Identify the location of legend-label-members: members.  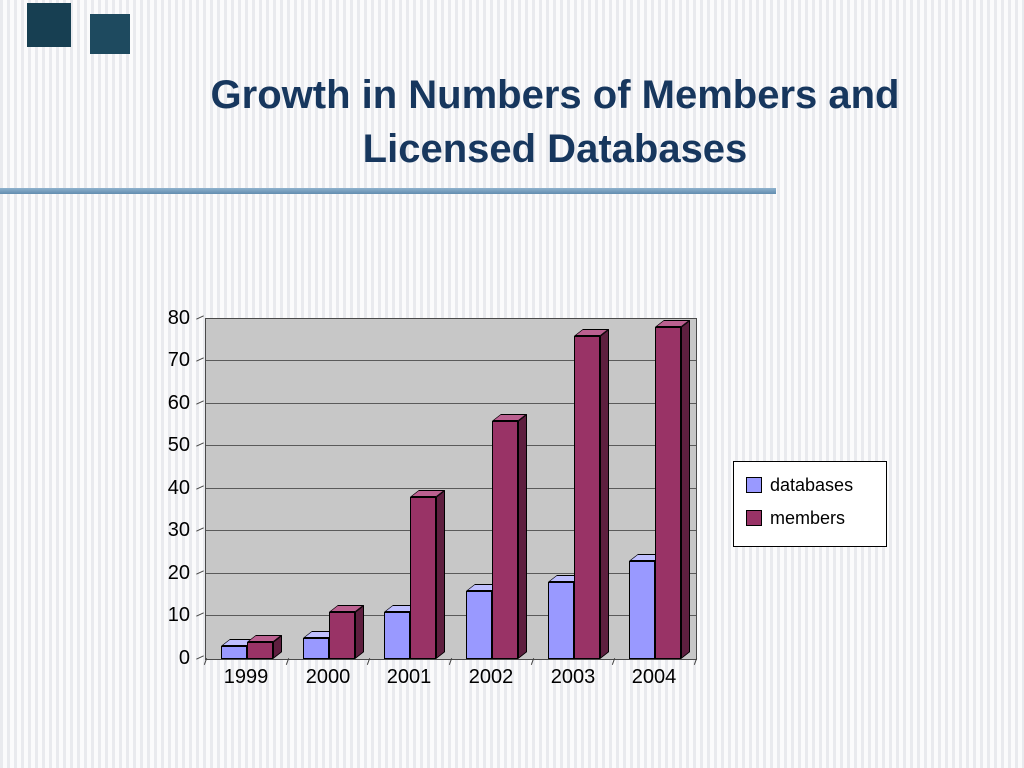
(808, 517).